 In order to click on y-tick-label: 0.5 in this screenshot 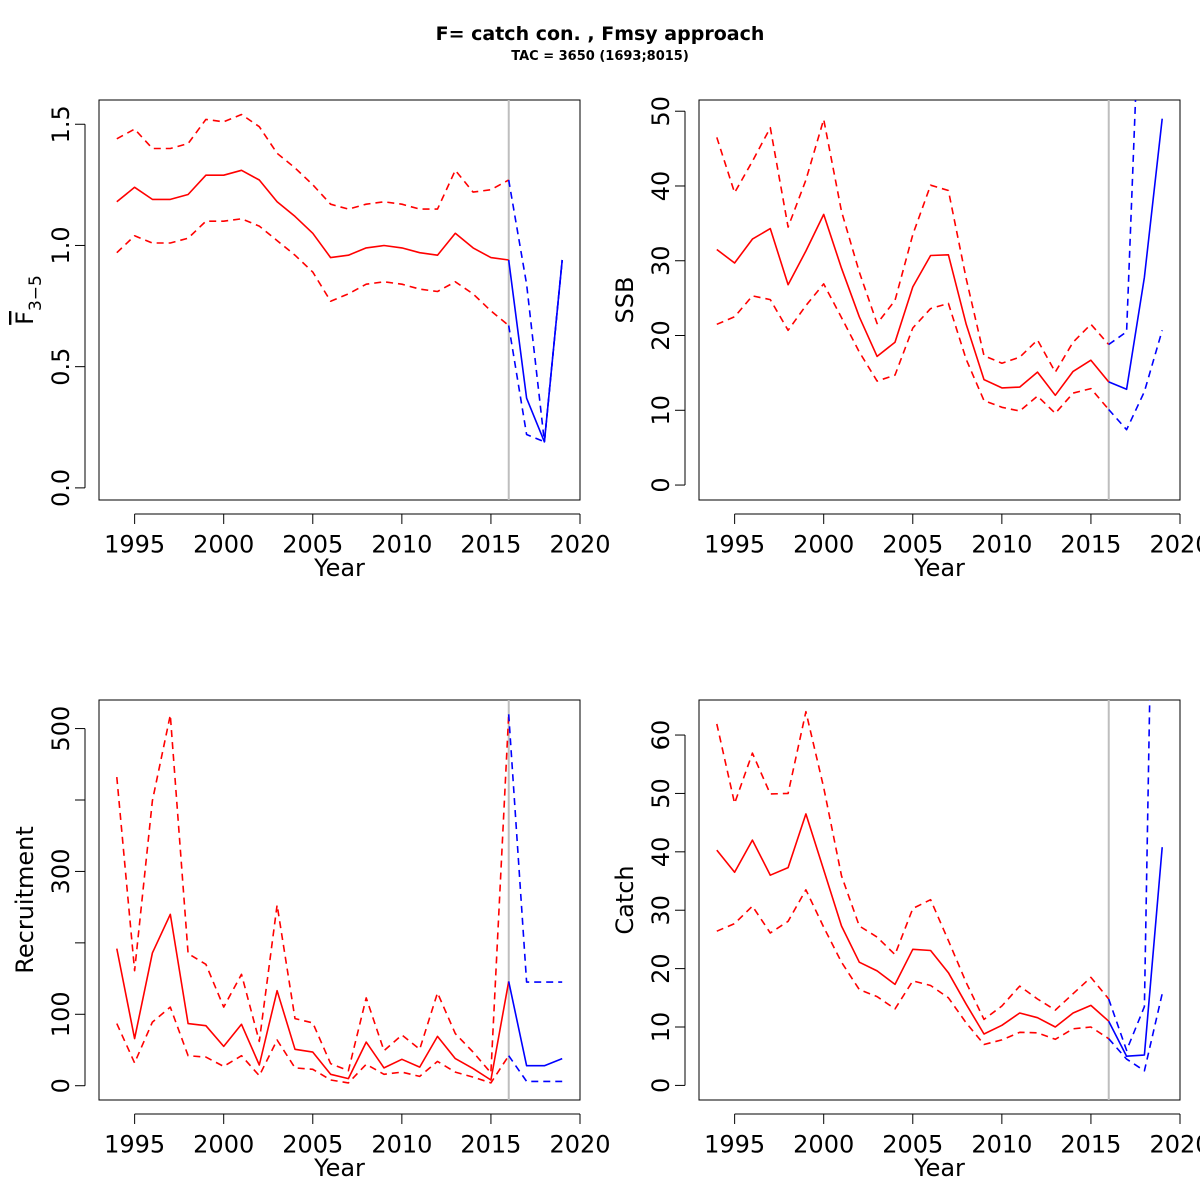, I will do `click(61, 367)`.